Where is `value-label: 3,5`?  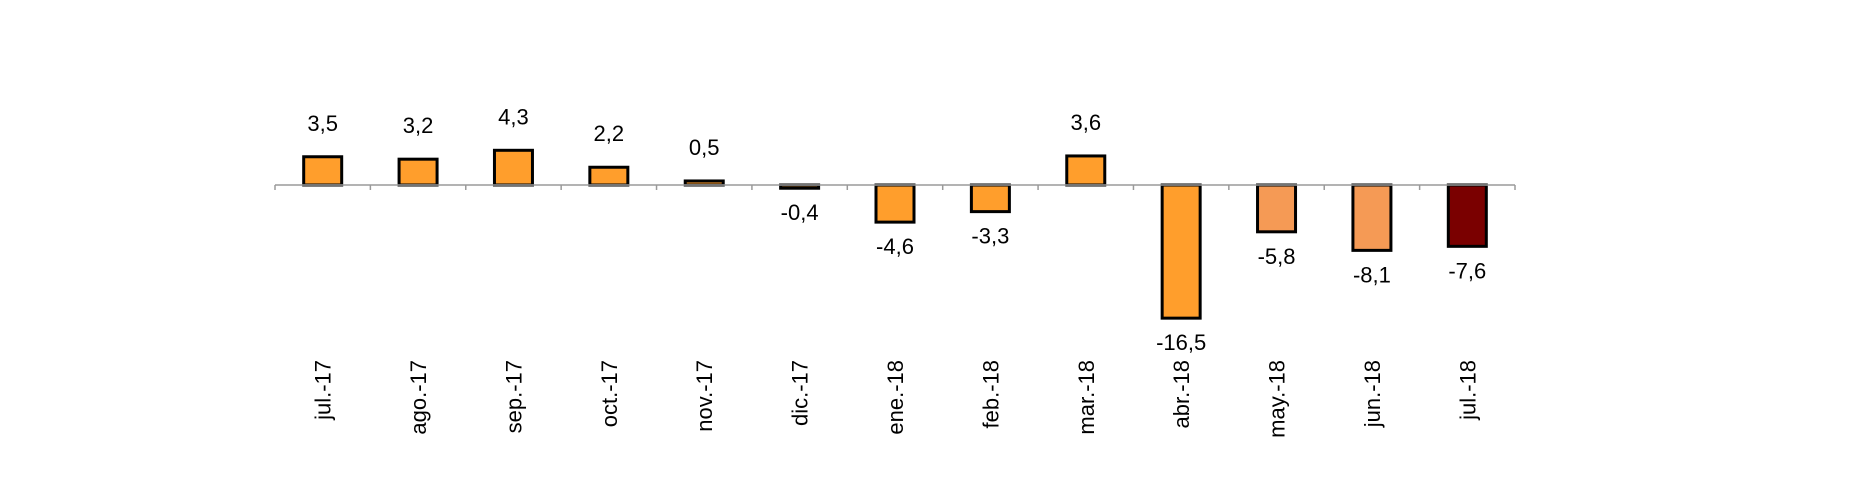 value-label: 3,5 is located at coordinates (322, 123).